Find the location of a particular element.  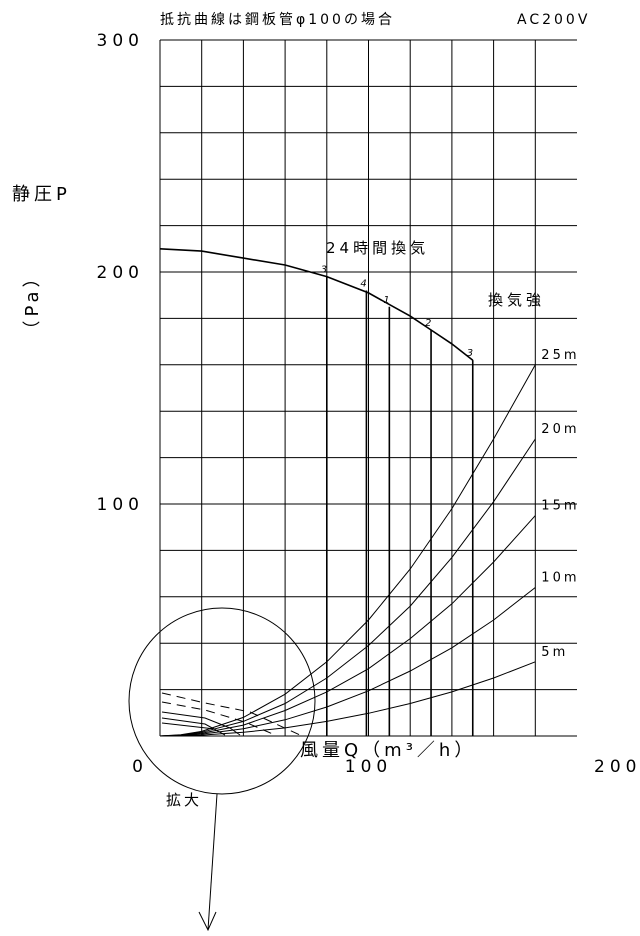

zoom-arrow-shaft is located at coordinates (212, 862).